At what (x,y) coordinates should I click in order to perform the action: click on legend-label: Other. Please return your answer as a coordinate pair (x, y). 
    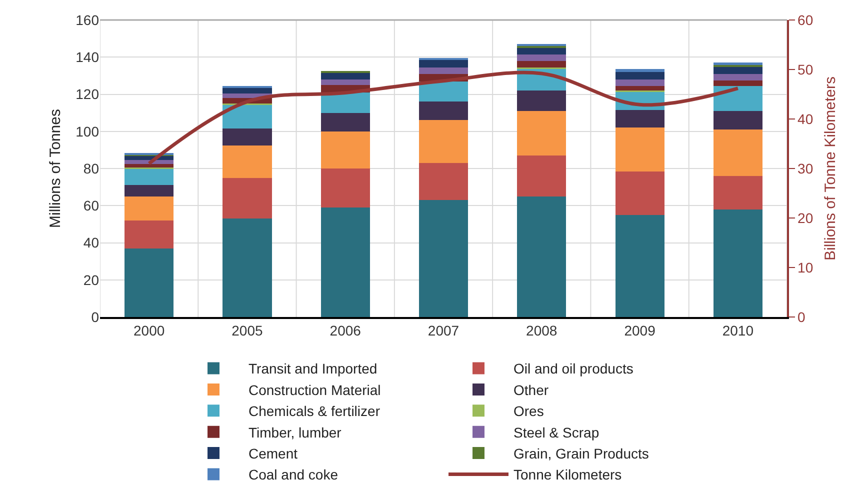
    Looking at the image, I should click on (531, 390).